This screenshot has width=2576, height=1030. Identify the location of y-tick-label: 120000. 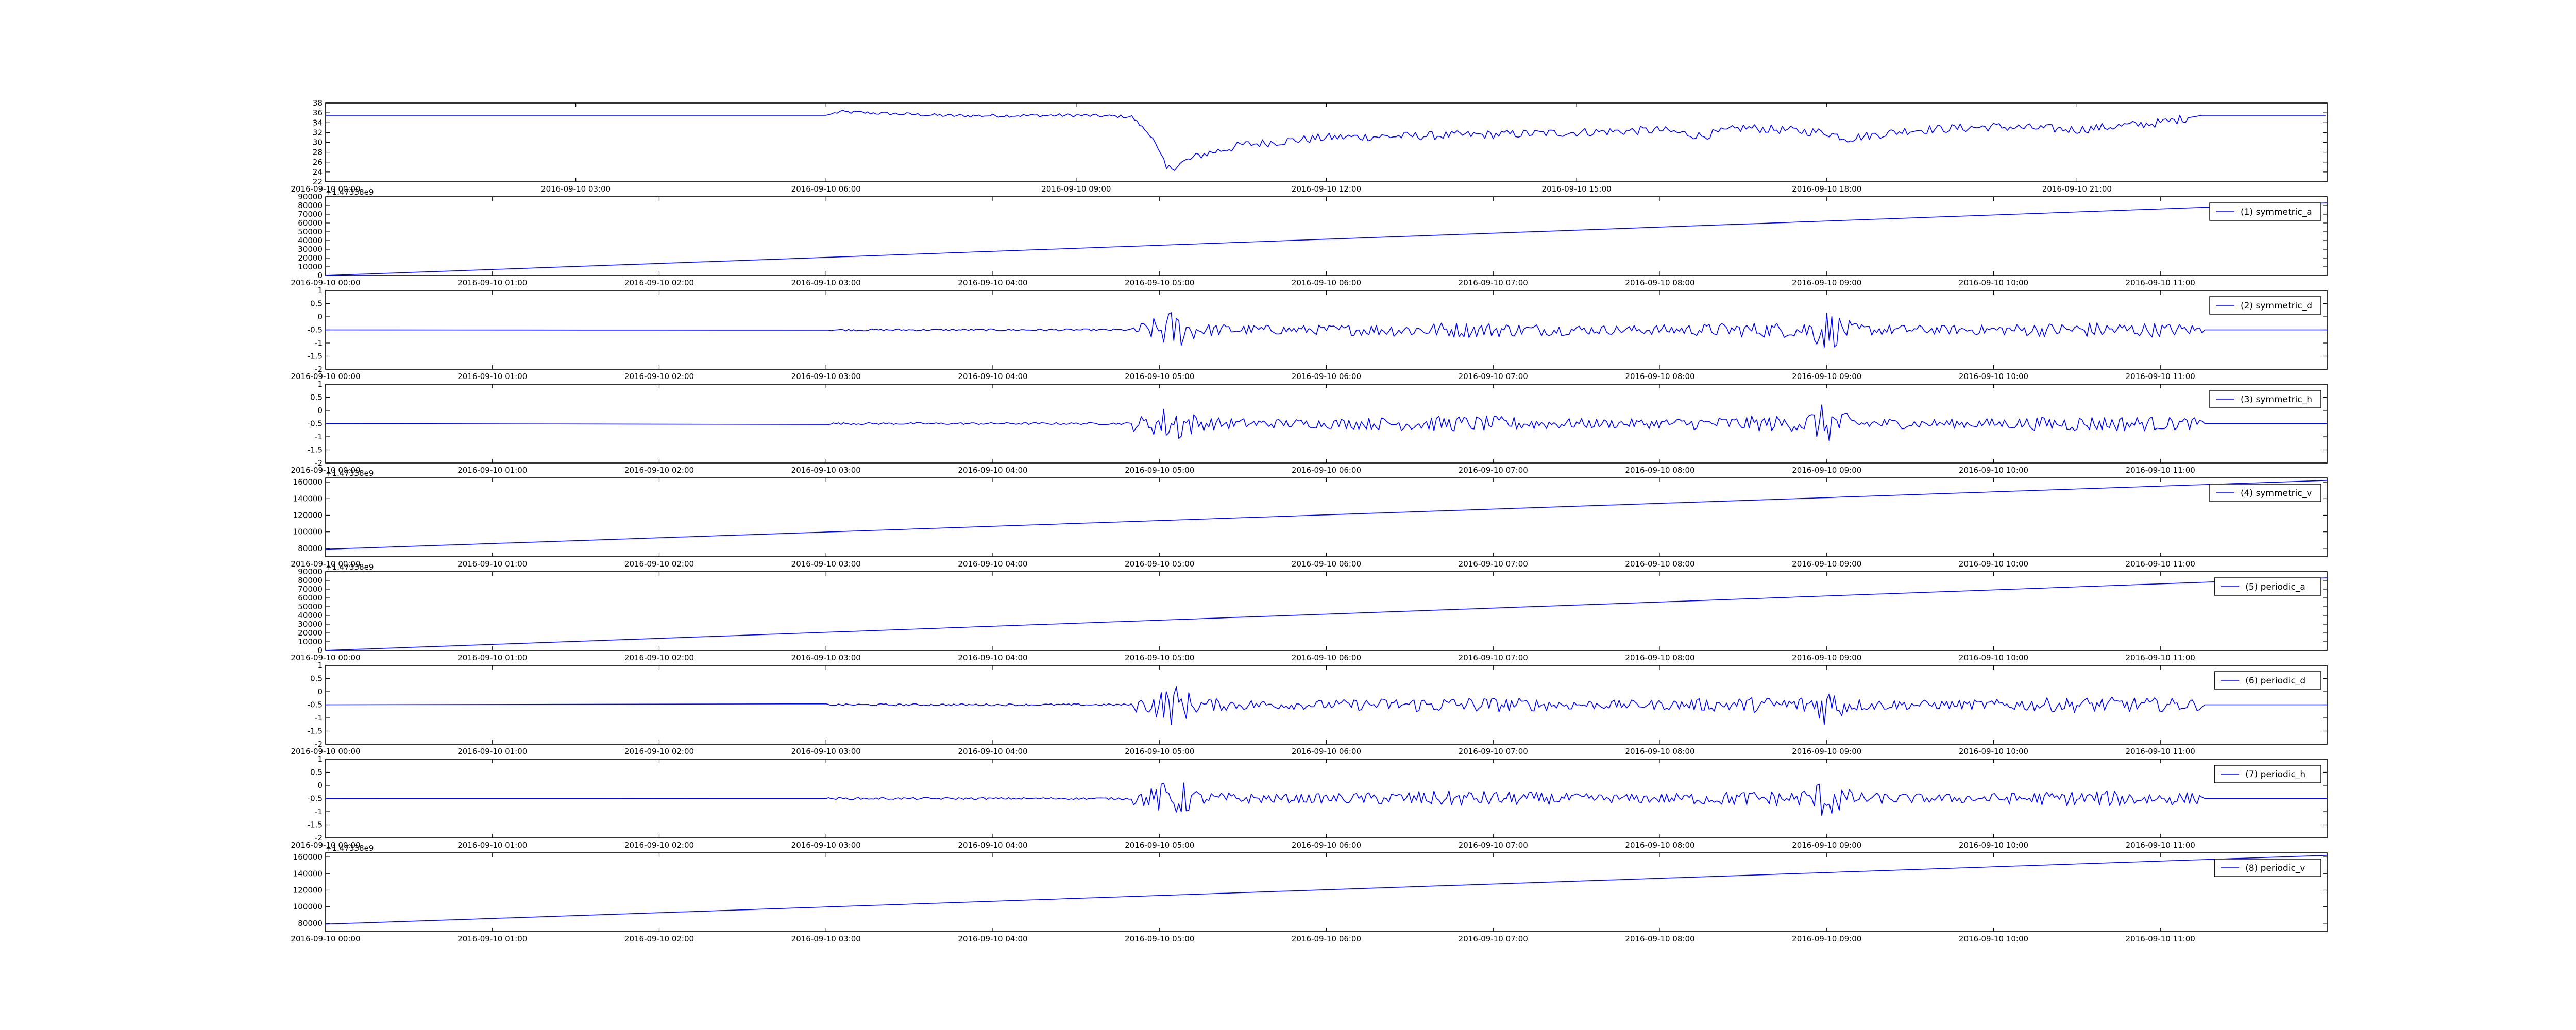
(308, 890).